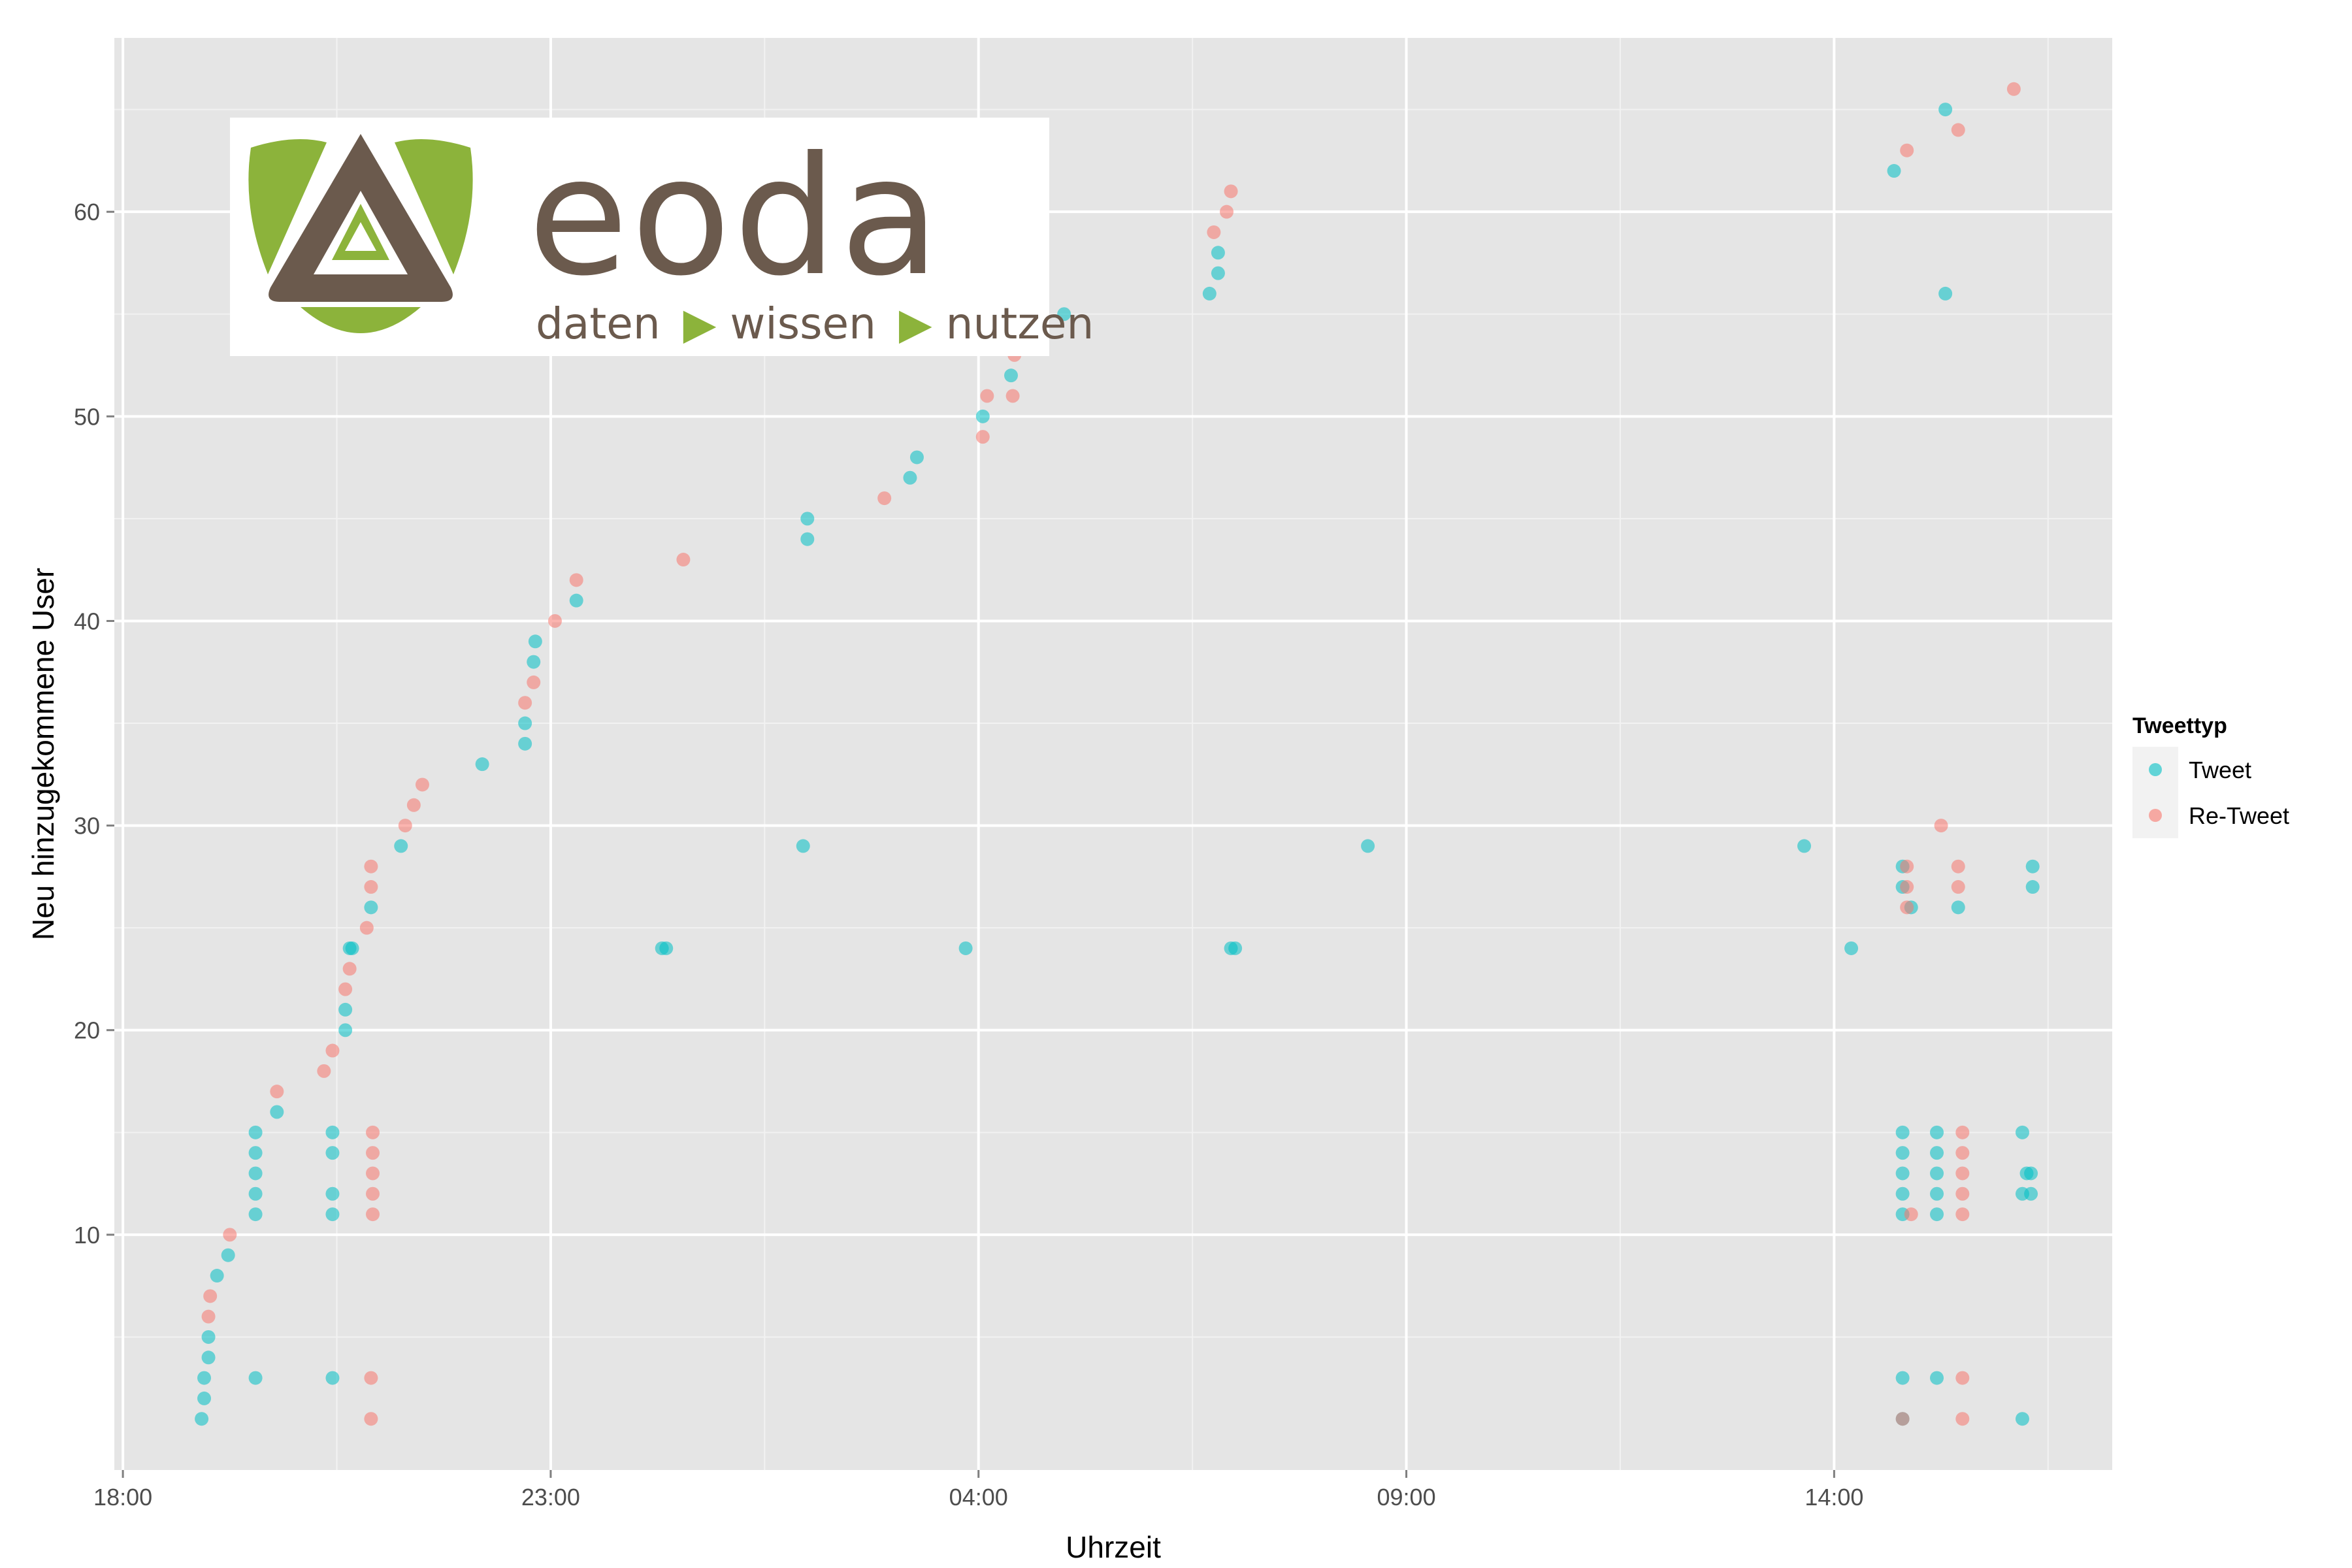 This screenshot has width=2352, height=1568. What do you see at coordinates (1020, 324) in the screenshot?
I see `logo-tagline-nutzen: nutzen` at bounding box center [1020, 324].